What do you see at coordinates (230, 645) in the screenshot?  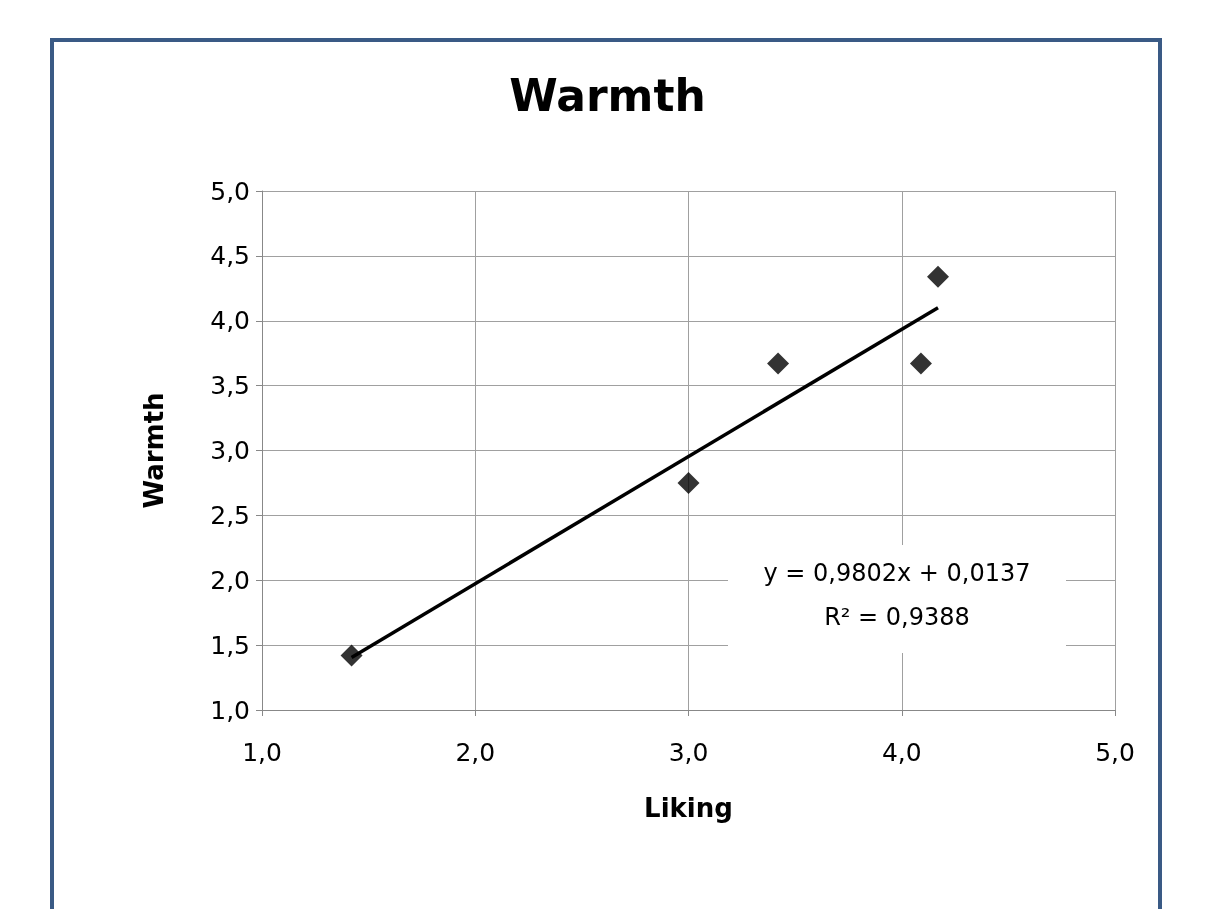 I see `y-tick-label: 1,5` at bounding box center [230, 645].